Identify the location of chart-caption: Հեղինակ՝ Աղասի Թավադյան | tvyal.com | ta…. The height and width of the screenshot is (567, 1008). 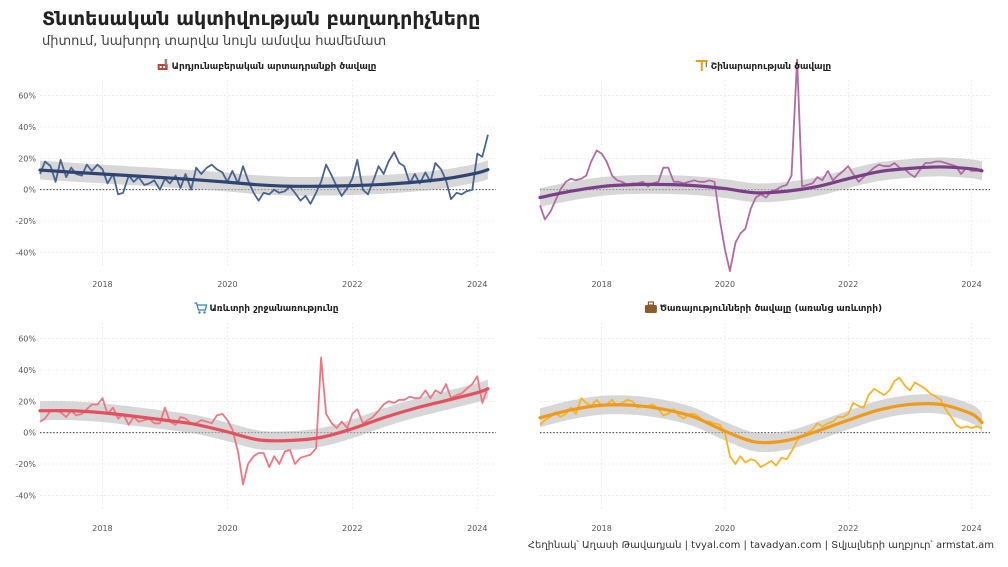
(760, 545).